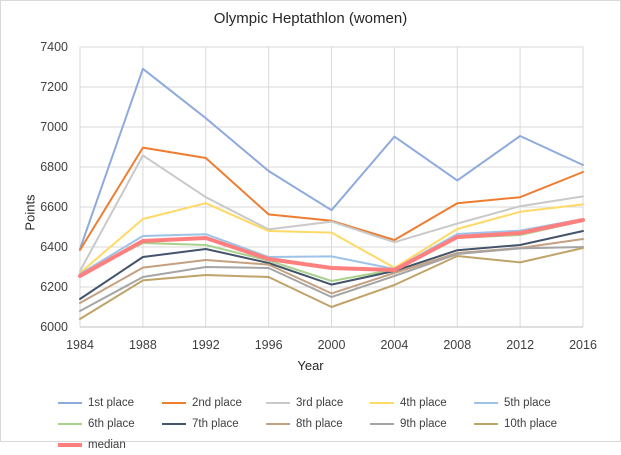 Image resolution: width=621 pixels, height=455 pixels. Describe the element at coordinates (54, 127) in the screenshot. I see `y-tick-label: 7000` at that location.